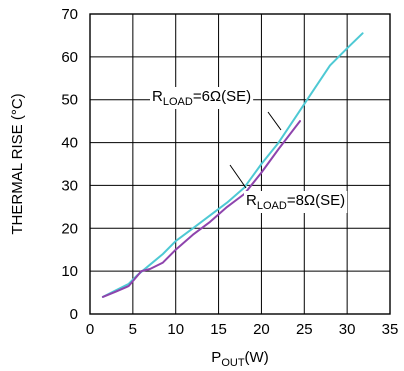 The height and width of the screenshot is (371, 404). What do you see at coordinates (233, 363) in the screenshot?
I see `x-axis-label-sub: OUT` at bounding box center [233, 363].